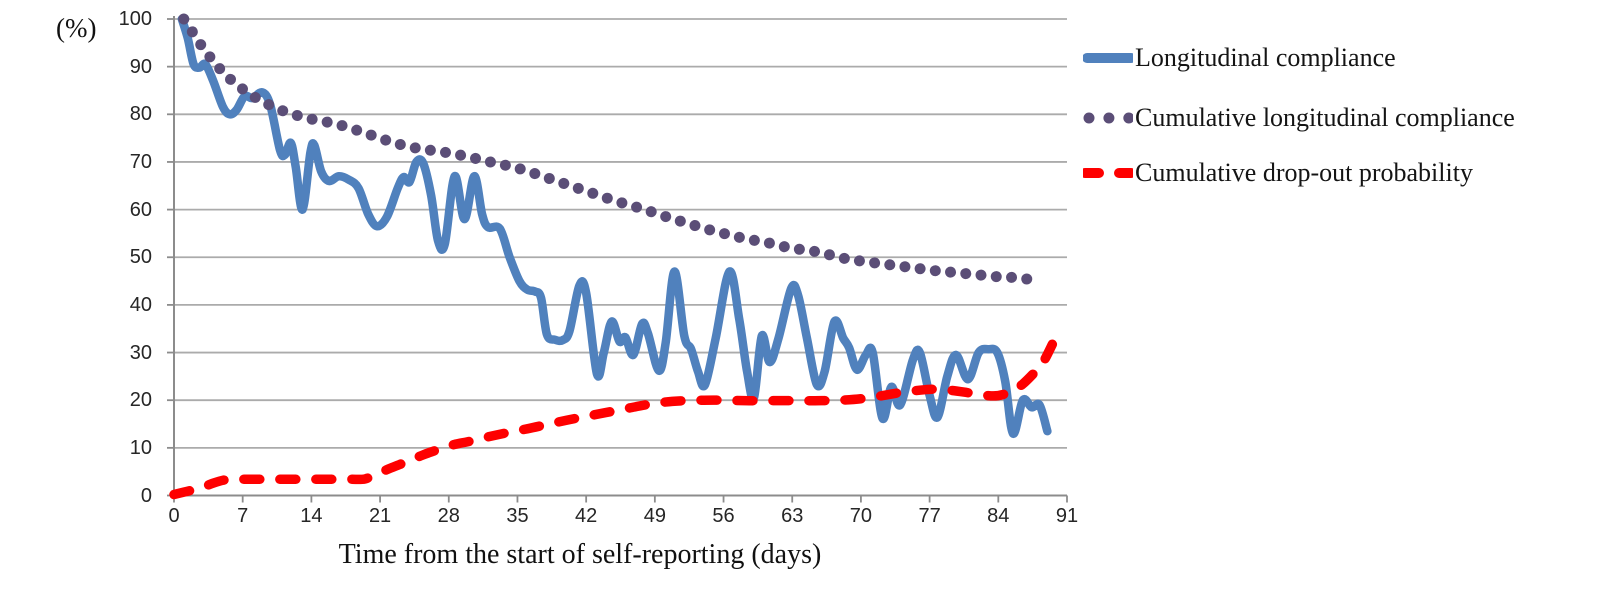 The width and height of the screenshot is (1600, 592). Describe the element at coordinates (140, 66) in the screenshot. I see `y-tick-label: 90` at that location.